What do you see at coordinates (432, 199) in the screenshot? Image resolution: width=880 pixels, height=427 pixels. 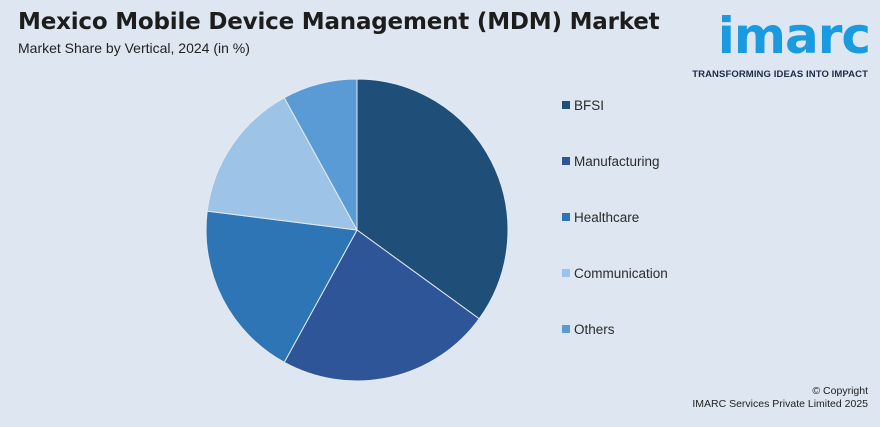 I see `pie-slice-bfsi` at bounding box center [432, 199].